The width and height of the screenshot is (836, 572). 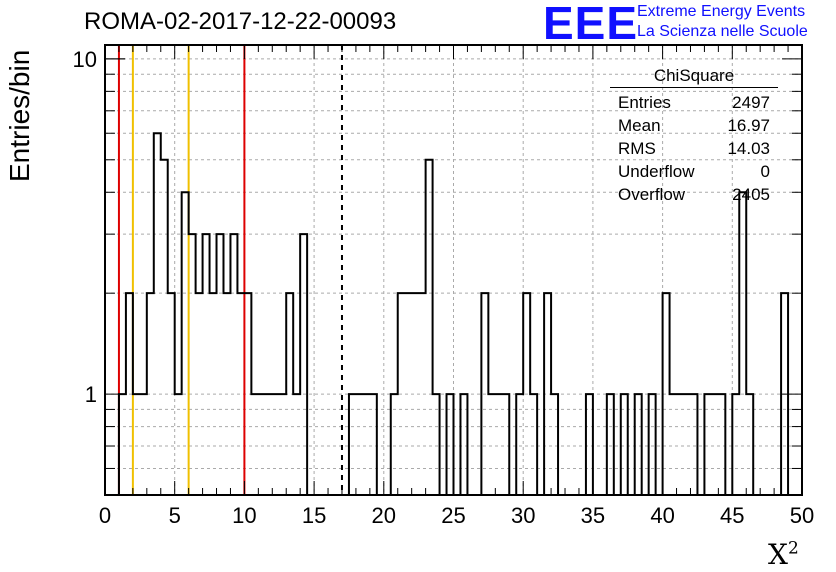 I want to click on stats-row-overflow: Overflow 2405, so click(x=694, y=194).